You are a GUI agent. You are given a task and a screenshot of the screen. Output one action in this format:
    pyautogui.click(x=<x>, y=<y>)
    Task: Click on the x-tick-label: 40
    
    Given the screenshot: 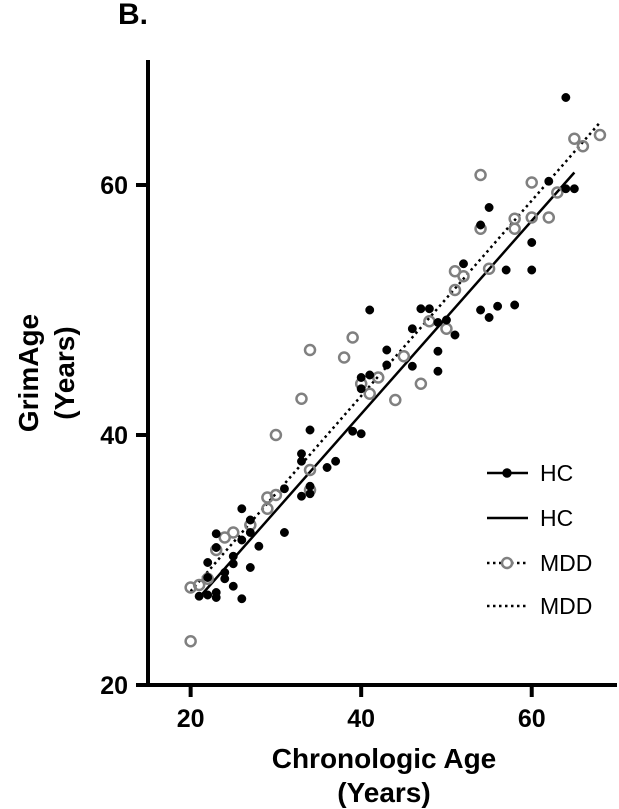 What is the action you would take?
    pyautogui.click(x=361, y=719)
    